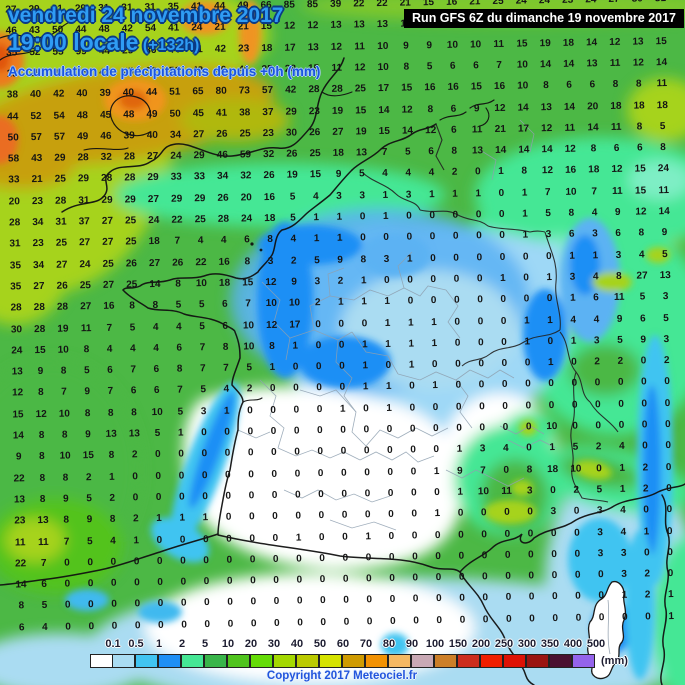 The width and height of the screenshot is (685, 685). I want to click on grid-value: 12, so click(570, 149).